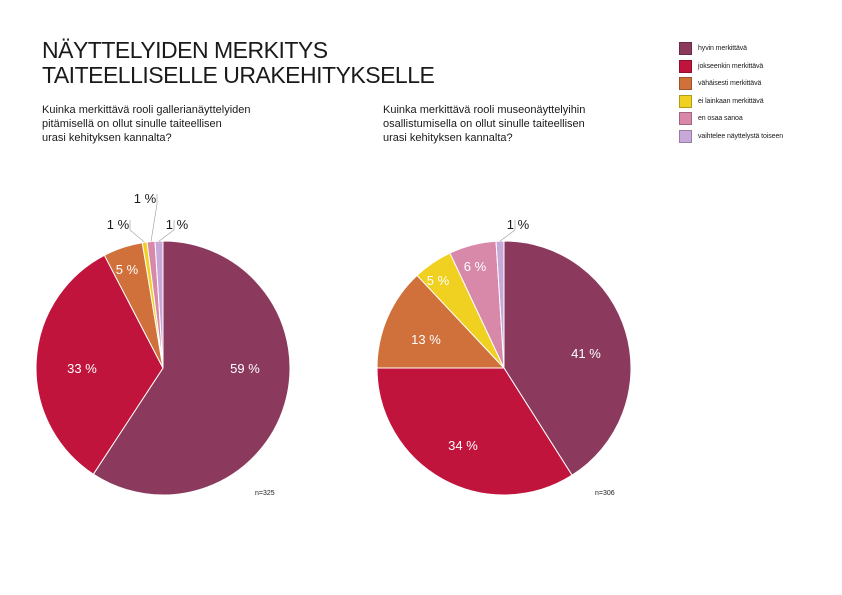 This screenshot has height=595, width=842. What do you see at coordinates (722, 49) in the screenshot?
I see `legend-label: hyvin merkittävä` at bounding box center [722, 49].